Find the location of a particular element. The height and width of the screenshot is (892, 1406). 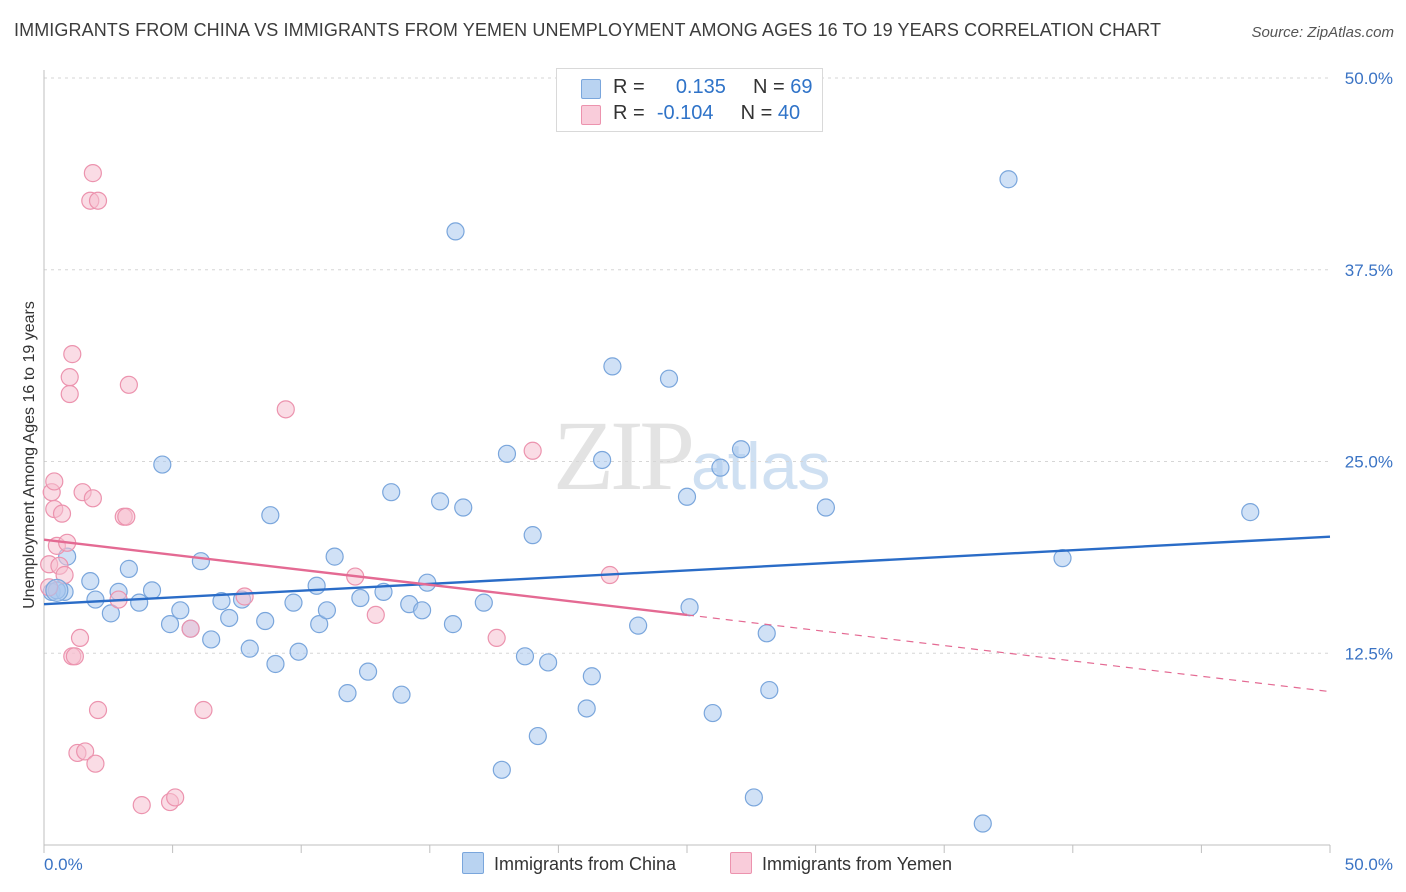

legend-r-label: R = is located at coordinates (629, 113).